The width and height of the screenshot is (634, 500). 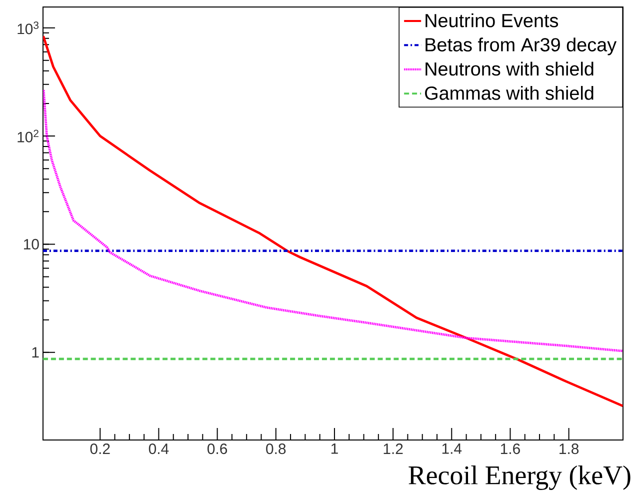 What do you see at coordinates (31, 244) in the screenshot?
I see `y-tick-label: 10` at bounding box center [31, 244].